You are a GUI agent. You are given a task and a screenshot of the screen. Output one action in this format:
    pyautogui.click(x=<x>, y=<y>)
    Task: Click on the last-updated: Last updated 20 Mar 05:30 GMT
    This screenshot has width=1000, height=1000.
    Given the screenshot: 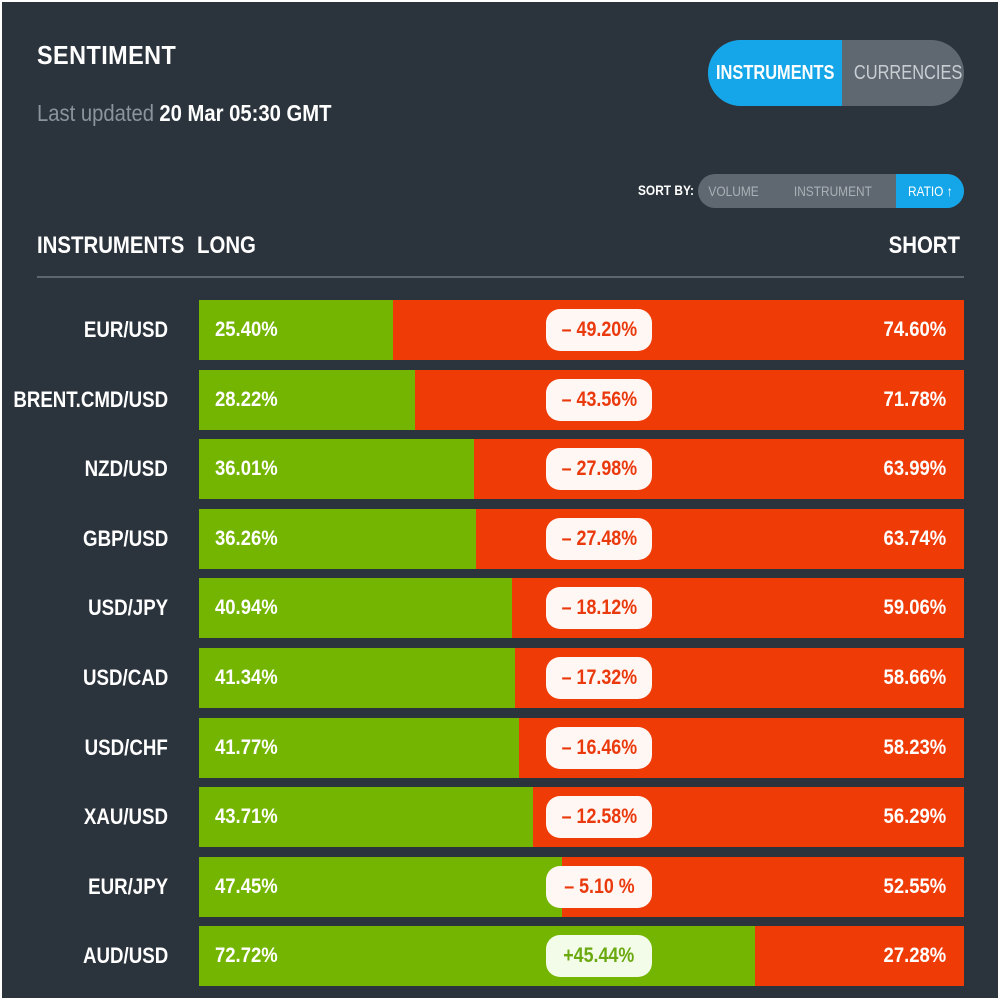 What is the action you would take?
    pyautogui.click(x=184, y=113)
    